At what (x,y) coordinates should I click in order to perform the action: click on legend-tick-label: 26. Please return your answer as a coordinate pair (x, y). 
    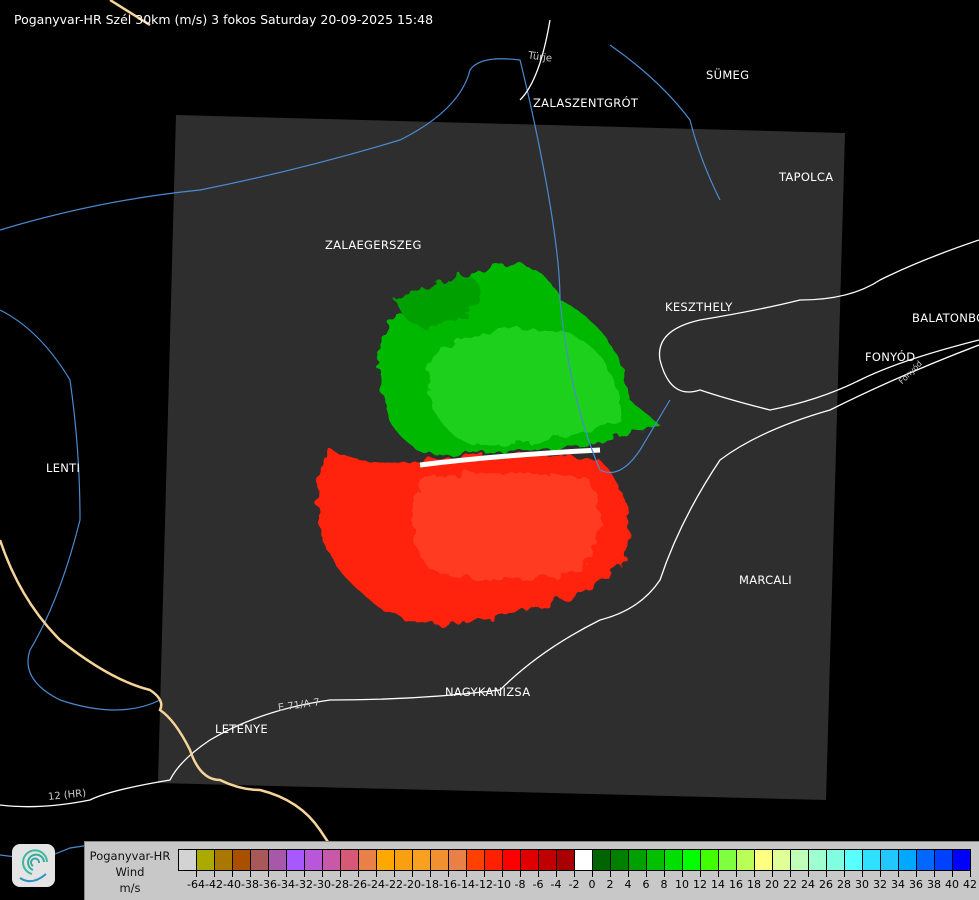
    Looking at the image, I should click on (826, 884).